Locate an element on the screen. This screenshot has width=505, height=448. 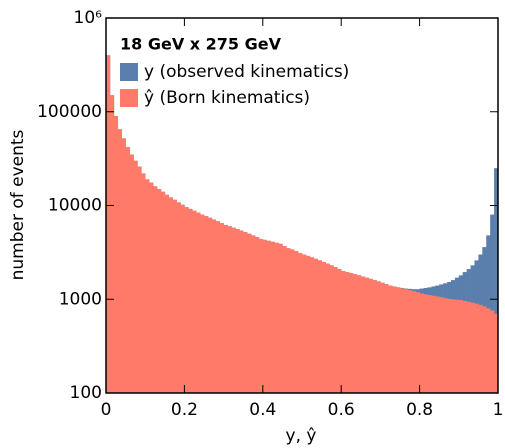
y-tick-label: 100000 is located at coordinates (69, 112).